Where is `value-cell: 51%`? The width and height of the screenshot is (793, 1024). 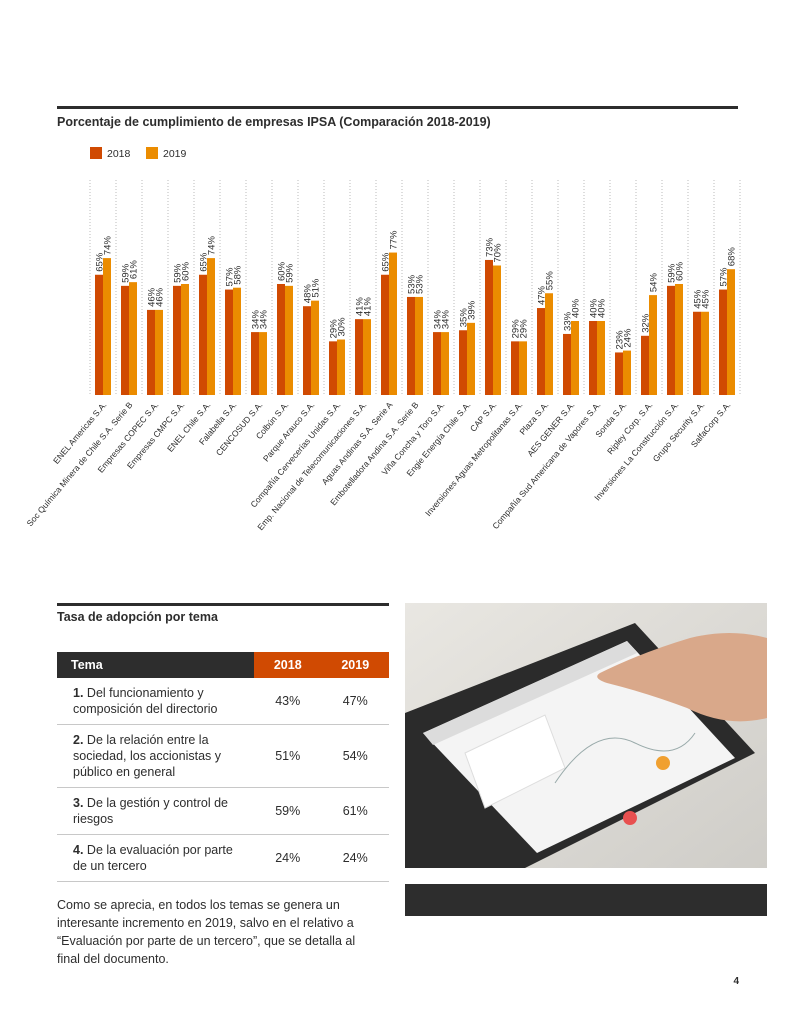 value-cell: 51% is located at coordinates (288, 756).